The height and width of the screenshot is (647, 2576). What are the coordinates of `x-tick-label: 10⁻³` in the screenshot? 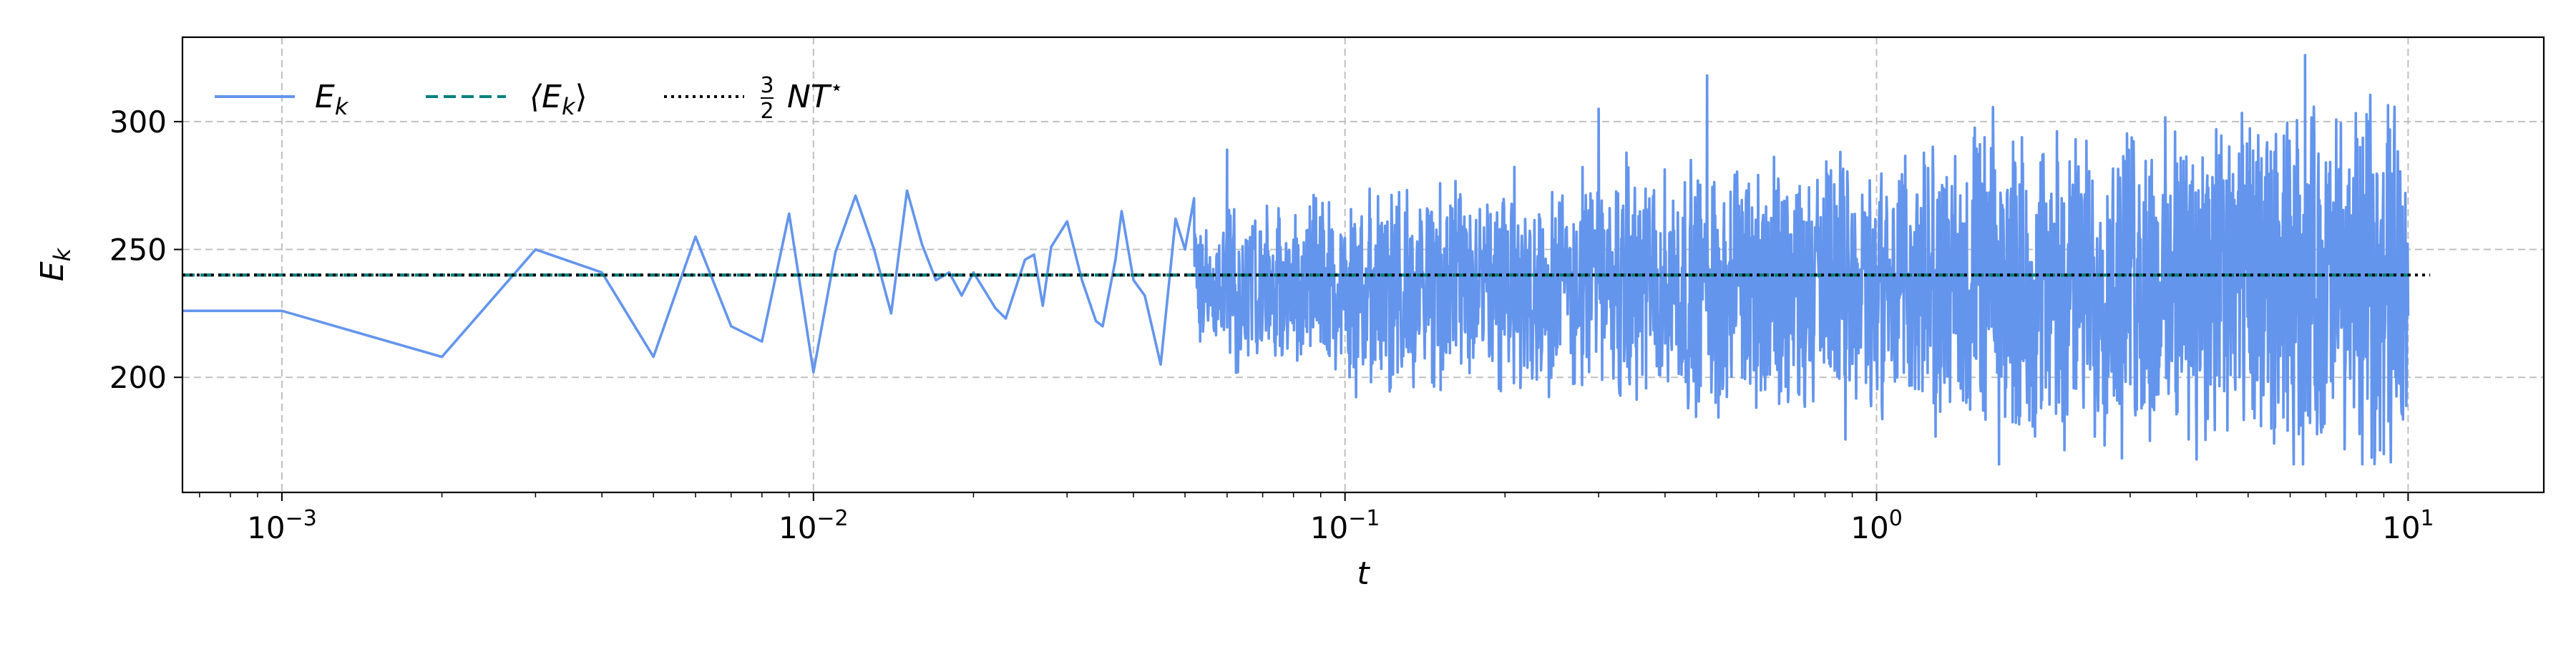 It's located at (282, 525).